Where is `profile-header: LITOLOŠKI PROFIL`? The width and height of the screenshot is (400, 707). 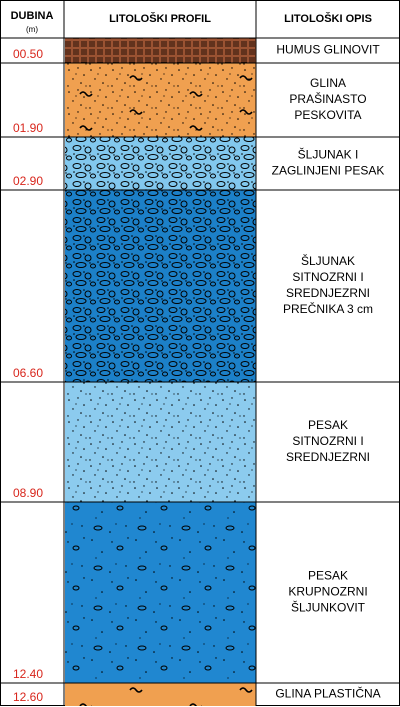
profile-header: LITOLOŠKI PROFIL is located at coordinates (160, 18).